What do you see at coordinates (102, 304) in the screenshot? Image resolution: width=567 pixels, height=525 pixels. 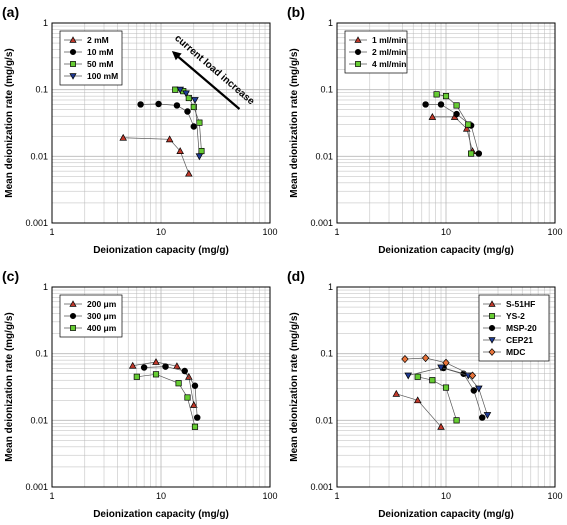 I see `legend-label: 200 μm` at bounding box center [102, 304].